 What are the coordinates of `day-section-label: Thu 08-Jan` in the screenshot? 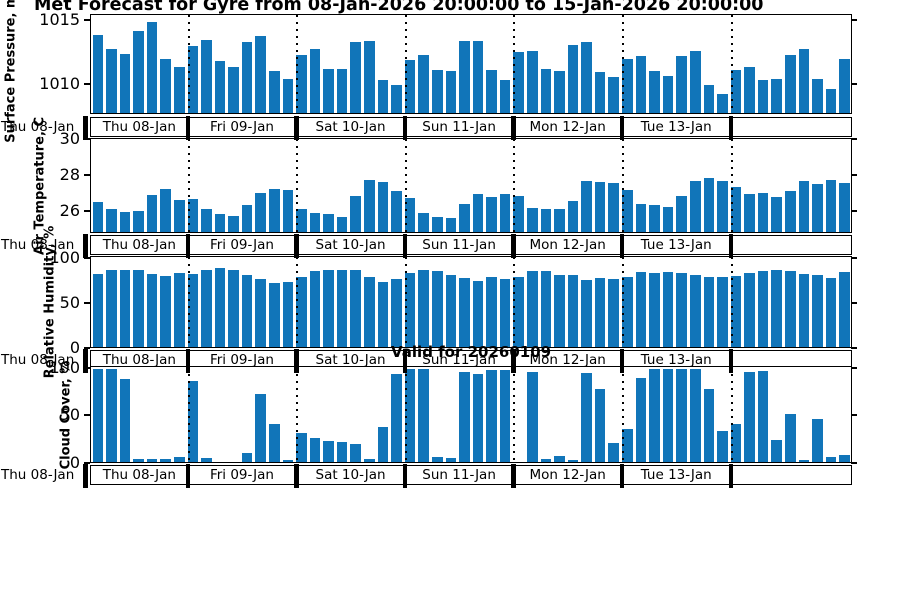 It's located at (139, 360).